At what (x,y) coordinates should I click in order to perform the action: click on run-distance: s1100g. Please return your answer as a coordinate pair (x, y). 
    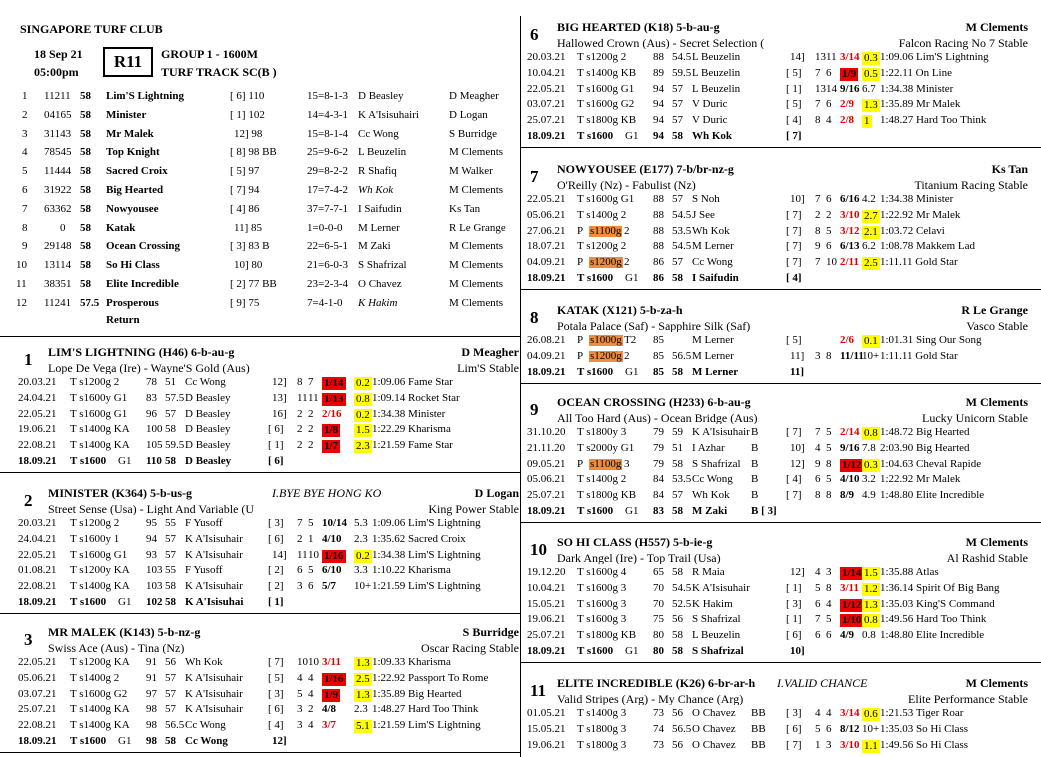
    Looking at the image, I should click on (606, 463).